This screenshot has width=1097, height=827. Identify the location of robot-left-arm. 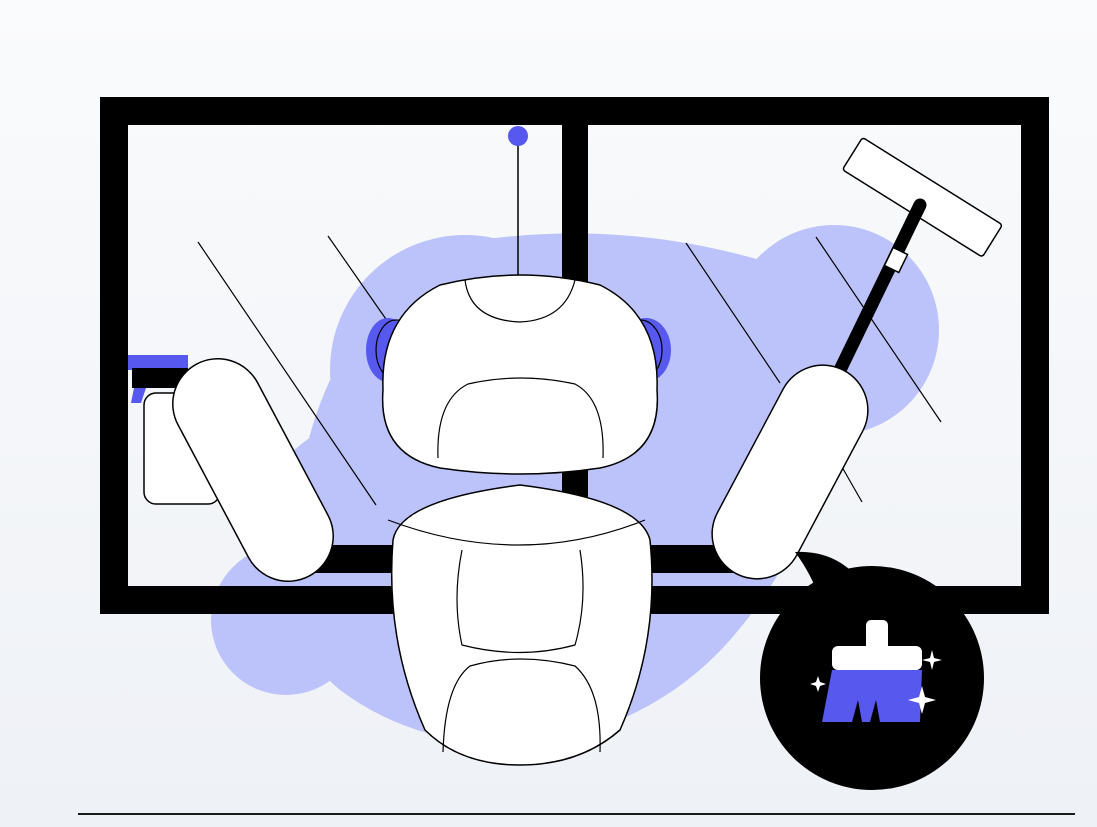
(253, 470).